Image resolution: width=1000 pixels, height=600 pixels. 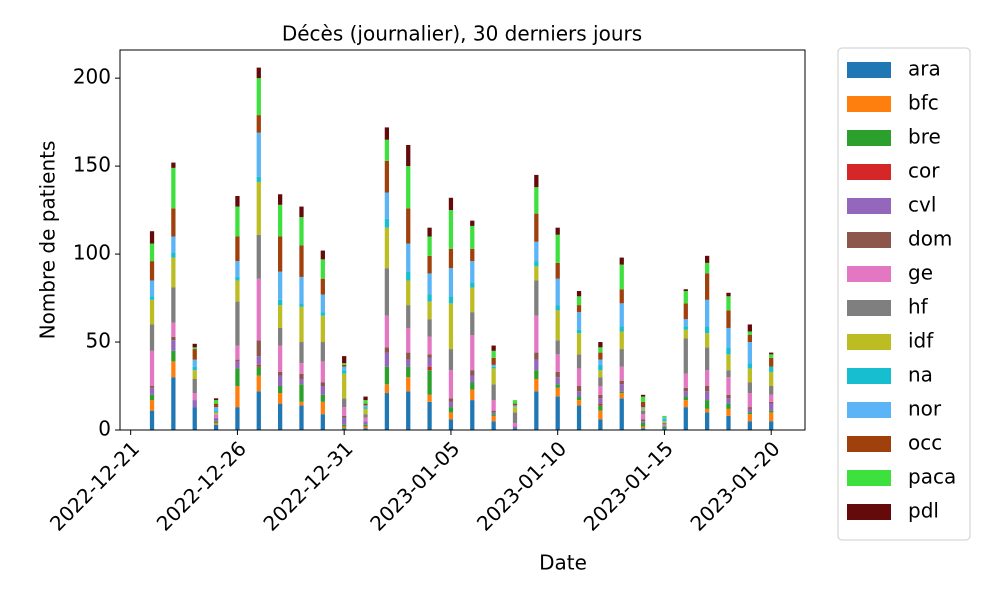 I want to click on legend-label: ara, so click(x=924, y=69).